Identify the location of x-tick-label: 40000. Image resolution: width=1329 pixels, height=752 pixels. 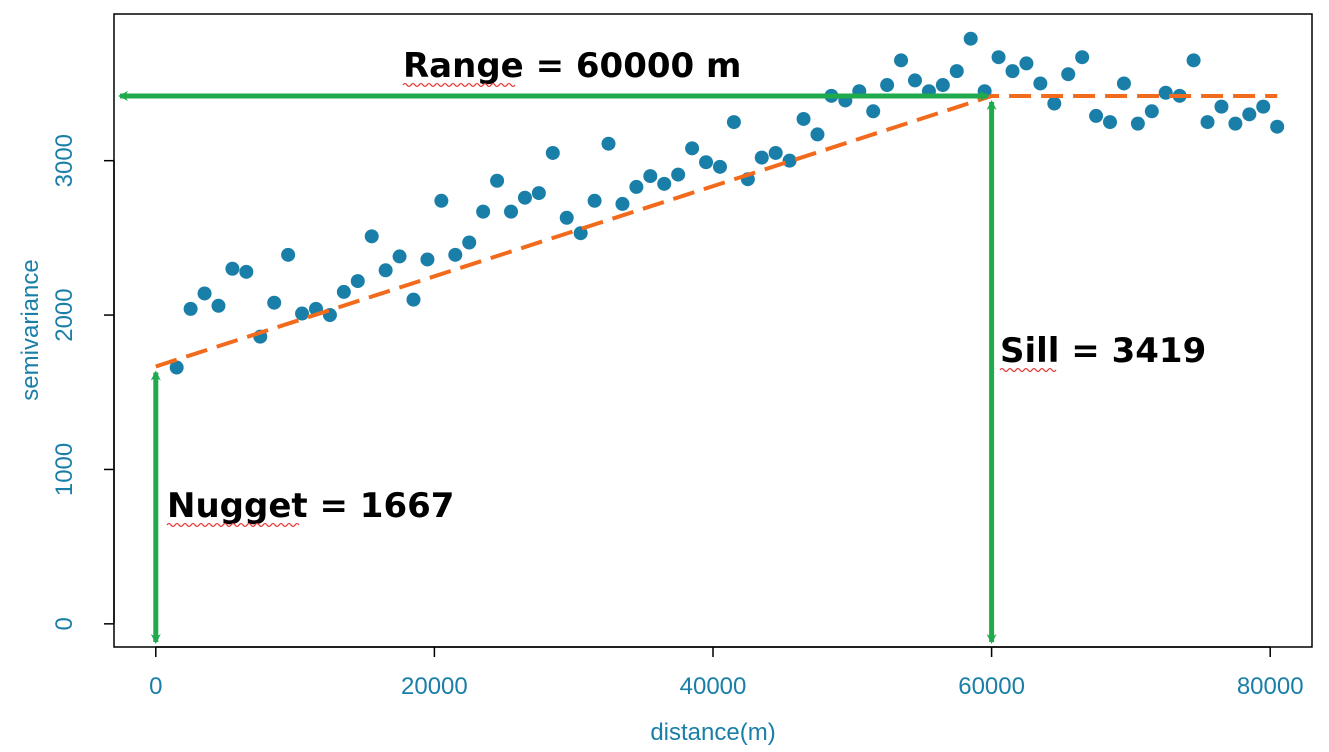
(713, 686).